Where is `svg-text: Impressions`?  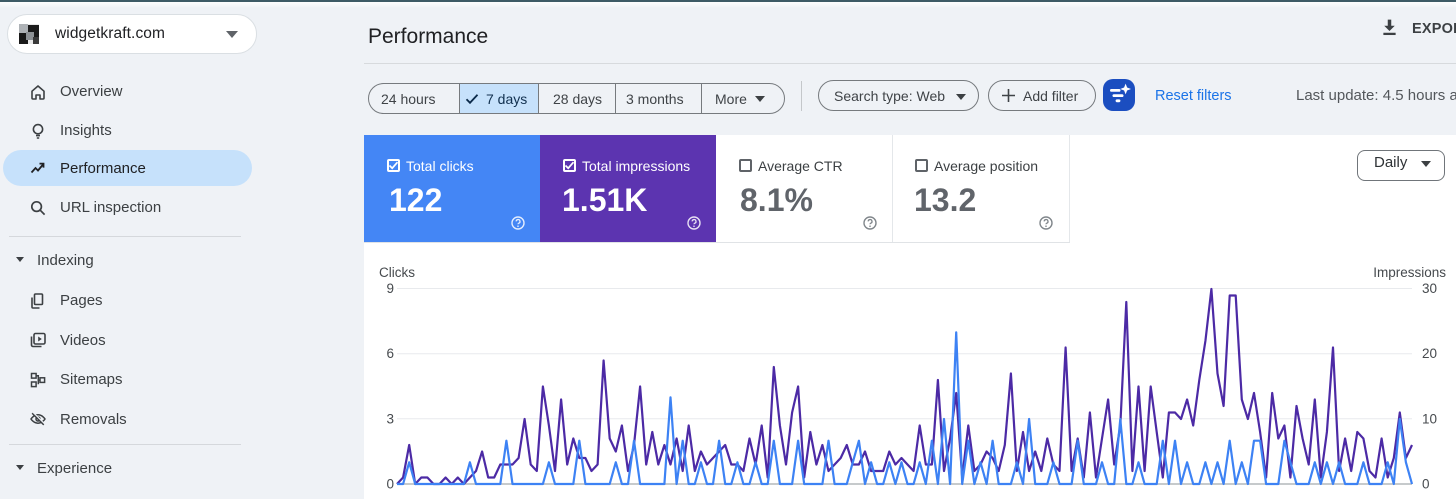 svg-text: Impressions is located at coordinates (1409, 272).